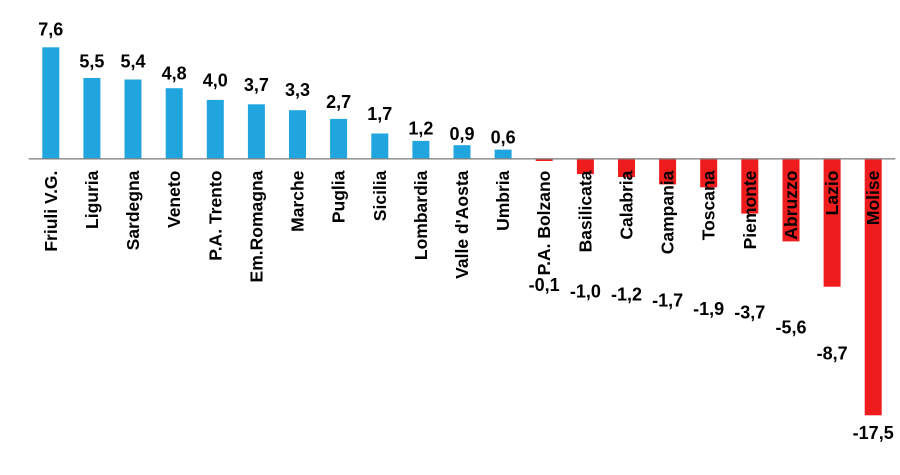 The width and height of the screenshot is (900, 475). What do you see at coordinates (338, 102) in the screenshot?
I see `svg-text: 2,7` at bounding box center [338, 102].